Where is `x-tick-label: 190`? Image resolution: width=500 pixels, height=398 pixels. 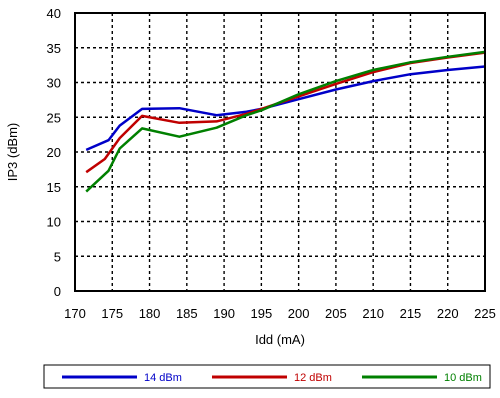
x-tick-label: 190 is located at coordinates (224, 313).